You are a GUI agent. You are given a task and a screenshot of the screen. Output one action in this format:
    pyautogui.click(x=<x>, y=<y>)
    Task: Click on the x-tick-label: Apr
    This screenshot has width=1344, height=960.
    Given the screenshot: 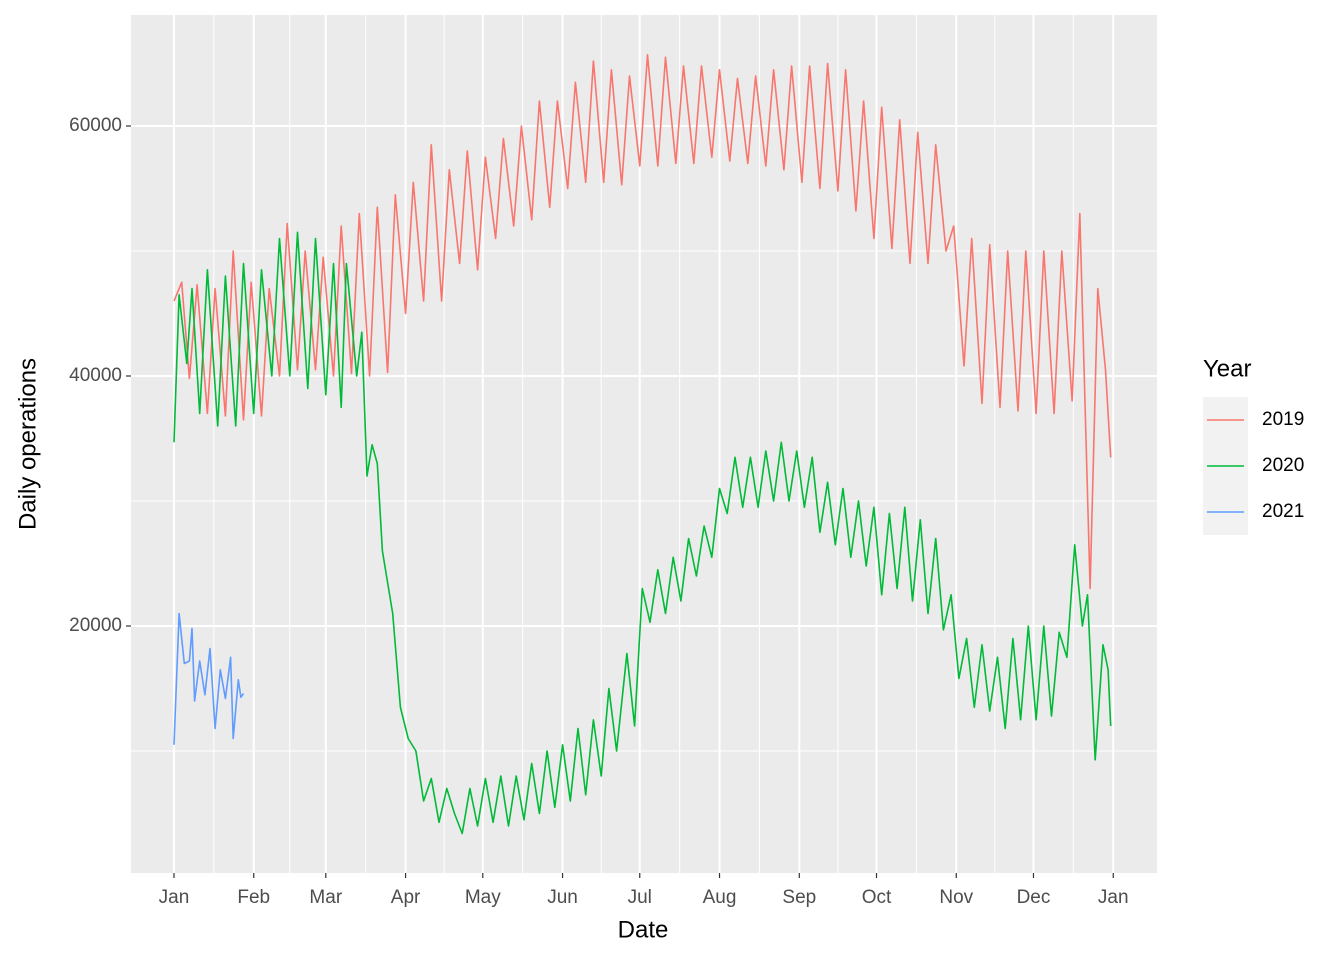 What is the action you would take?
    pyautogui.click(x=406, y=897)
    